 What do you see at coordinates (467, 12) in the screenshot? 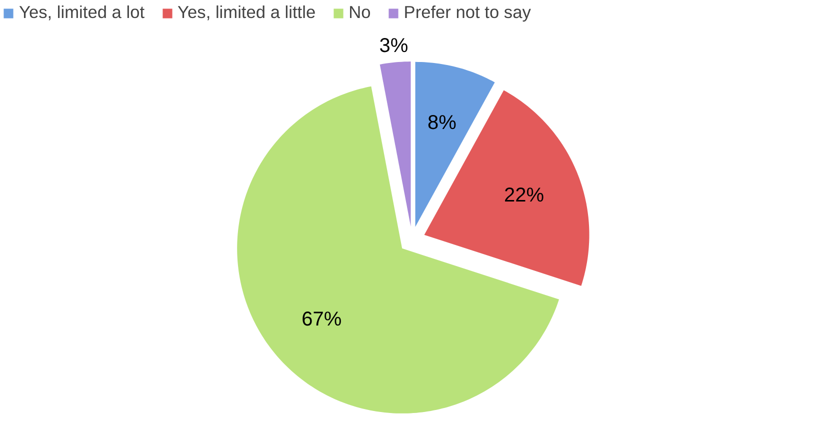
I see `legend-label: Prefer not to say` at bounding box center [467, 12].